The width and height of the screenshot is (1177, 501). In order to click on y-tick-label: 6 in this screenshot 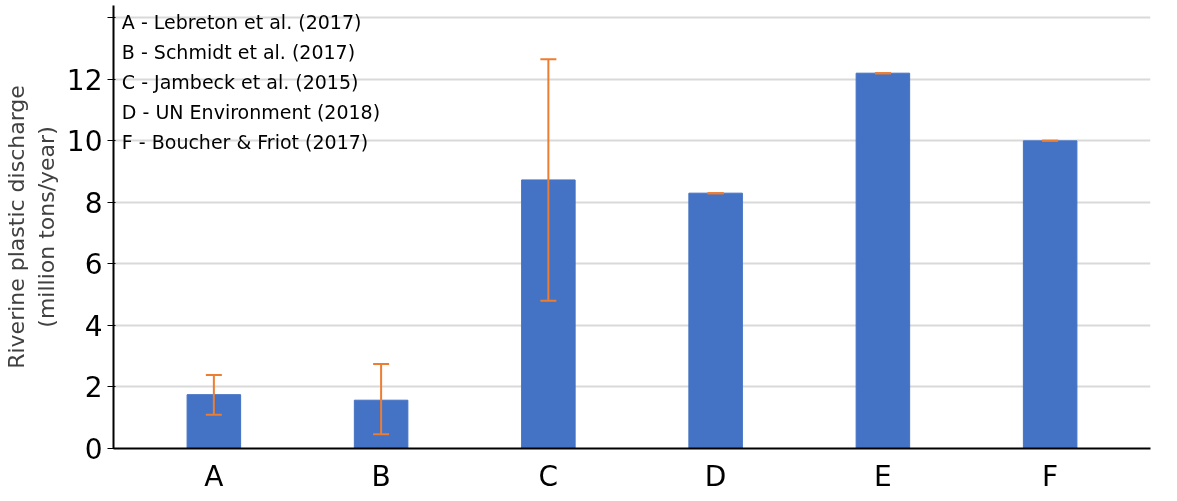, I will do `click(93, 265)`.